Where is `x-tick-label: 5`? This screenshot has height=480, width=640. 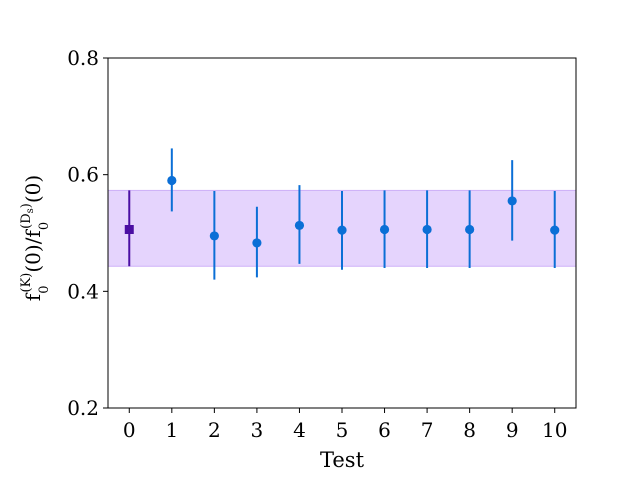 x-tick-label: 5 is located at coordinates (342, 430).